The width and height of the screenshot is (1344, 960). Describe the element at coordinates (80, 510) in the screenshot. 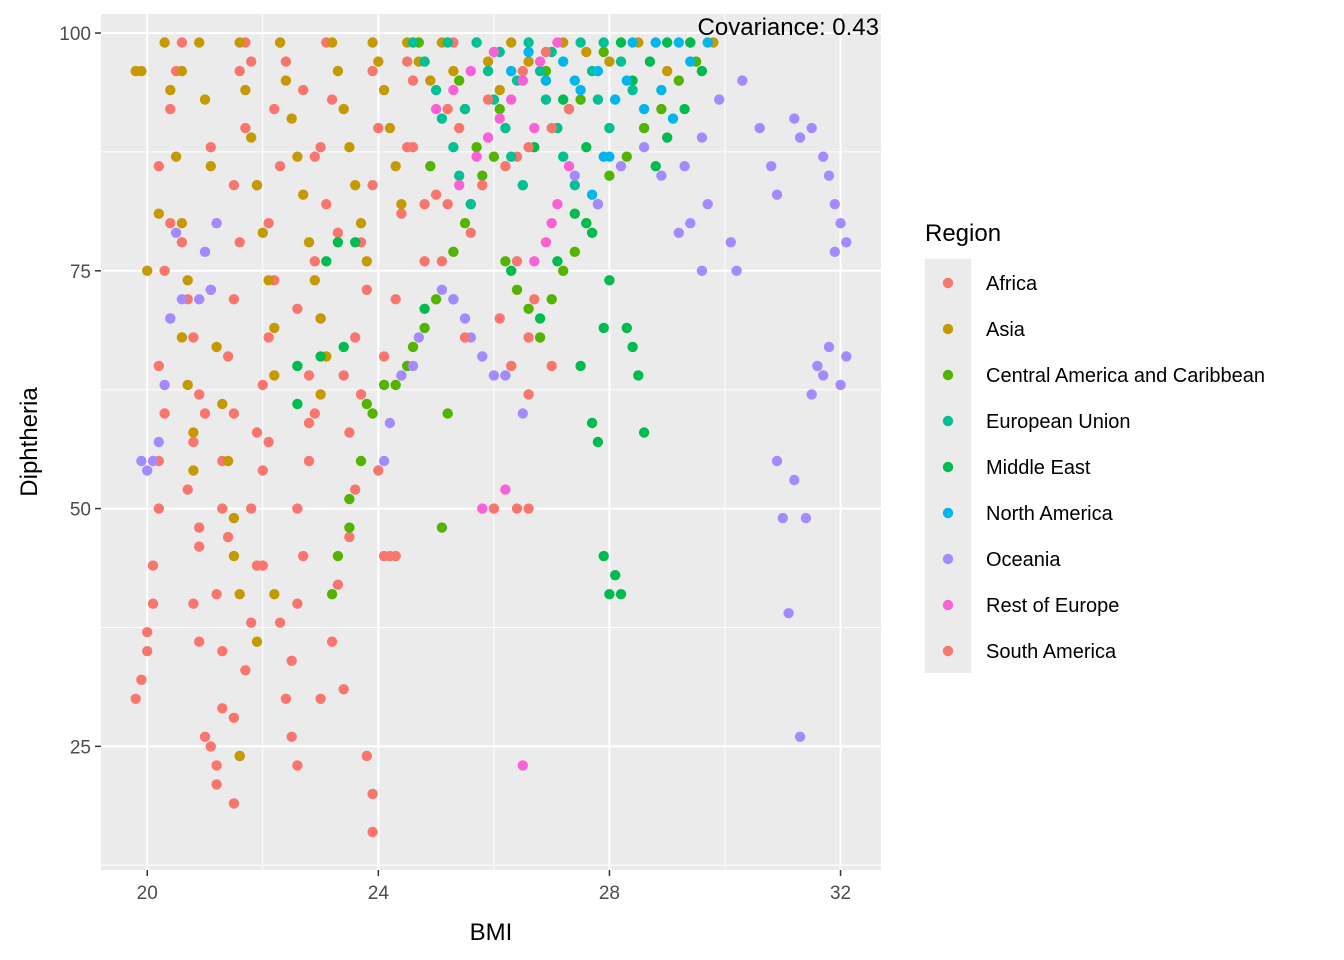

I see `y-tick-label: 50` at that location.